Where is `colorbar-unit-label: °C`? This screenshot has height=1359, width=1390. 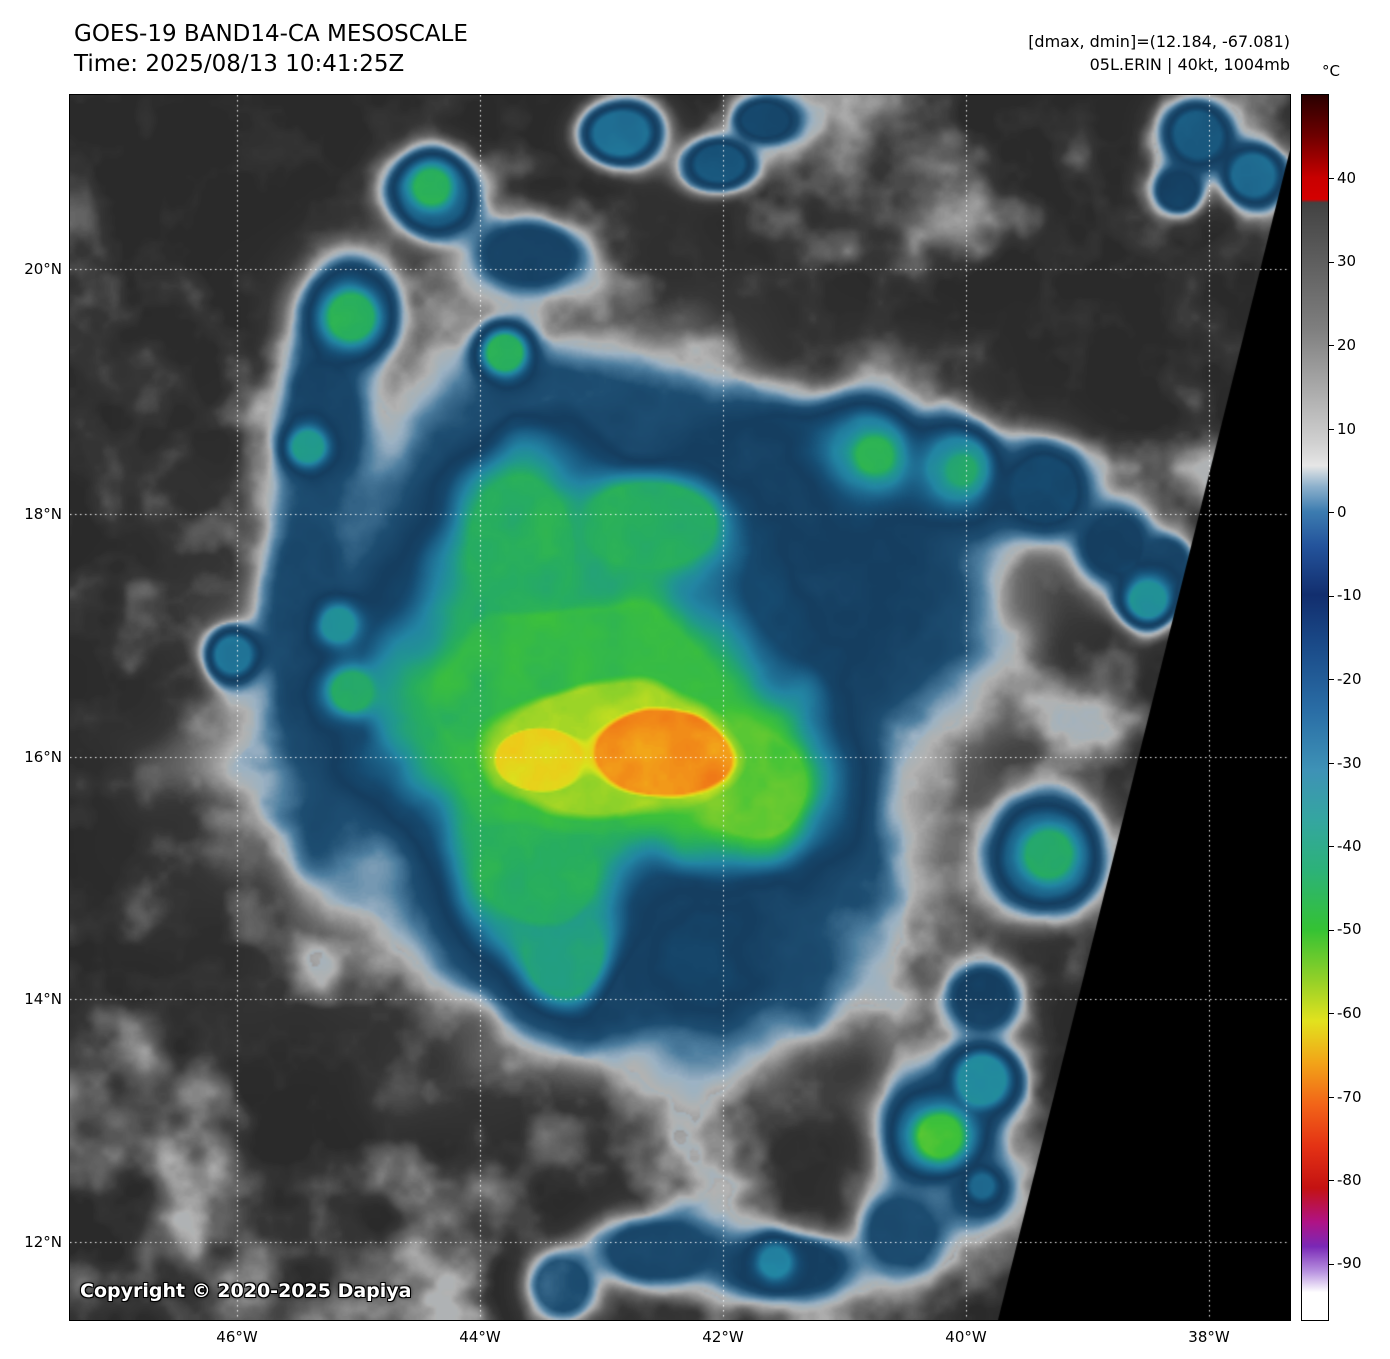
colorbar-unit-label: °C is located at coordinates (1331, 71).